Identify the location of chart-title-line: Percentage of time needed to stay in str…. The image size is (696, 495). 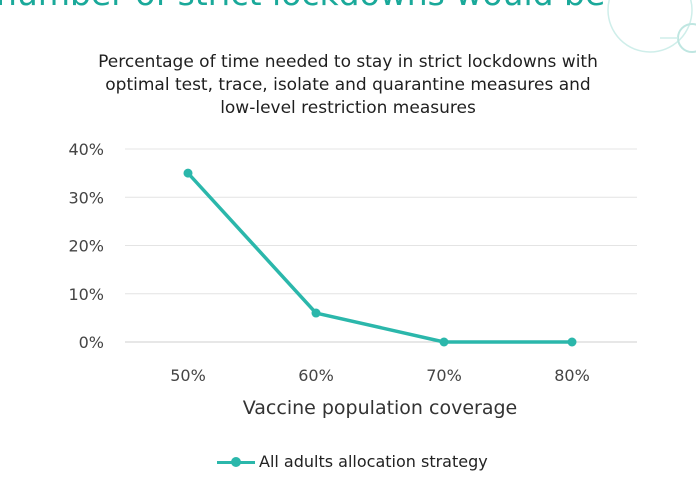
(348, 62).